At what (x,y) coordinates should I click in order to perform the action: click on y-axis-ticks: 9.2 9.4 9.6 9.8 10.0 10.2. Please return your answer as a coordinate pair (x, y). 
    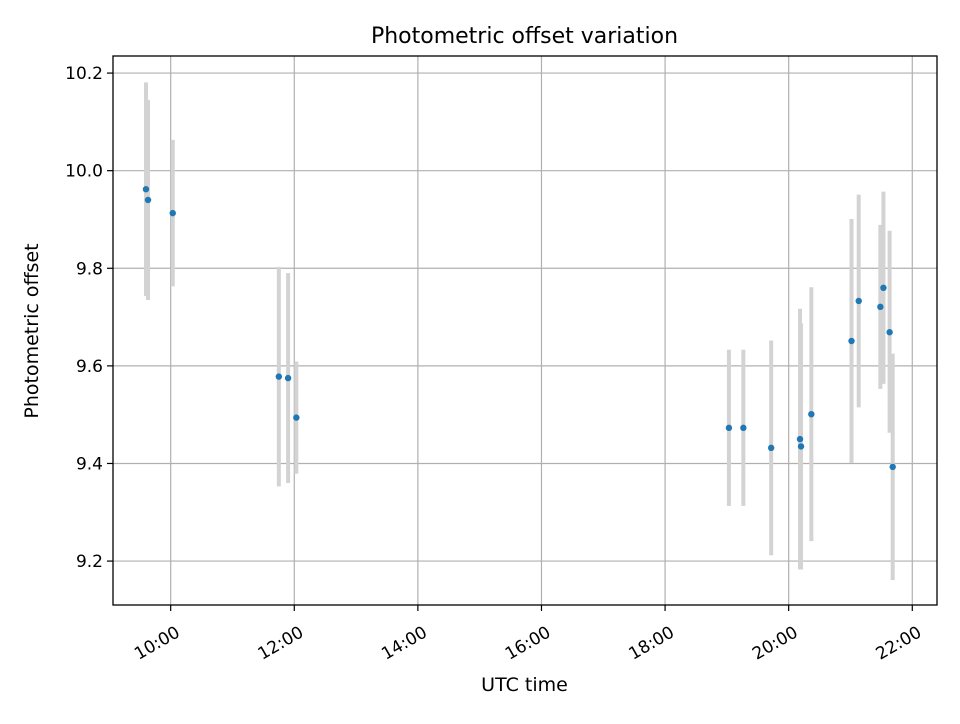
    Looking at the image, I should click on (89, 318).